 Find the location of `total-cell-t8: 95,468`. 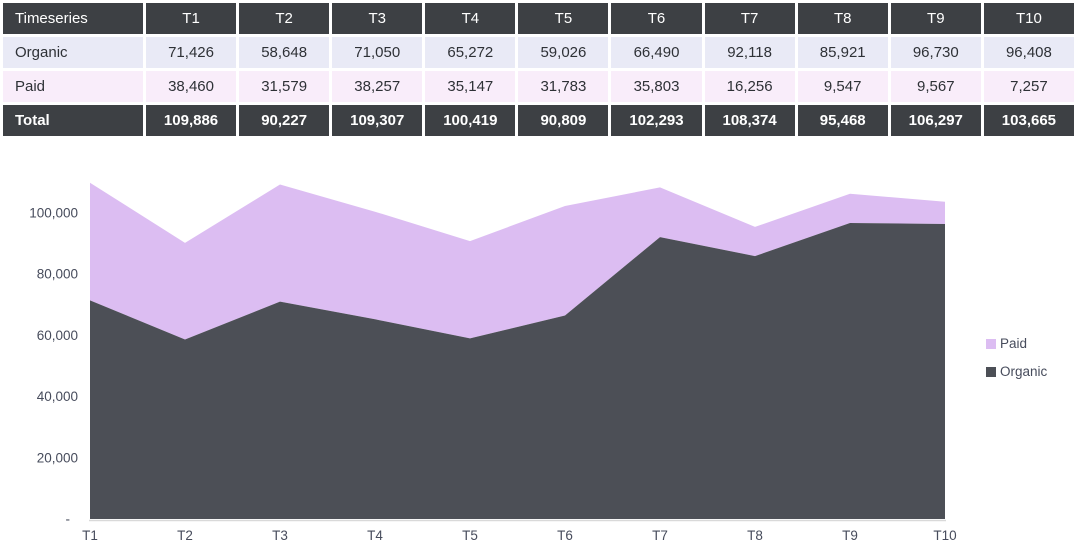

total-cell-t8: 95,468 is located at coordinates (842, 120).